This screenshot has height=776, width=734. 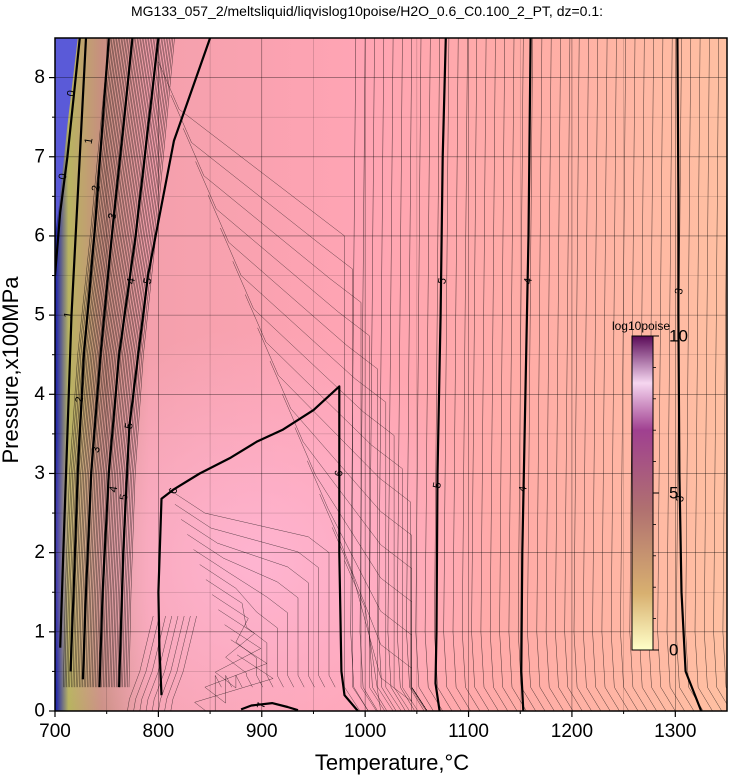 I want to click on x-tick-label: 1100, so click(x=468, y=731).